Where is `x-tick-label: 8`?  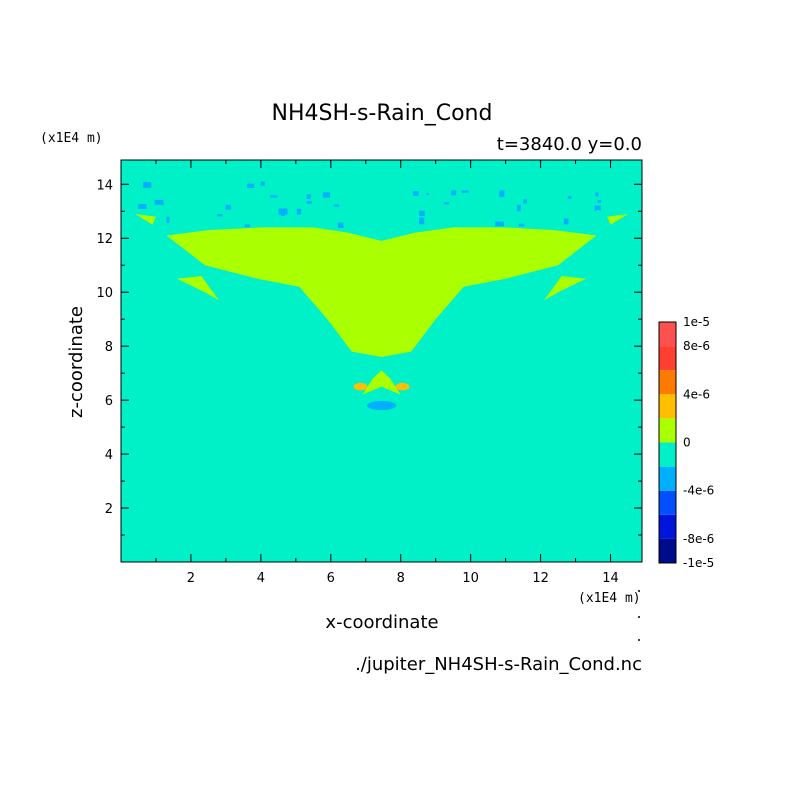
x-tick-label: 8 is located at coordinates (401, 578).